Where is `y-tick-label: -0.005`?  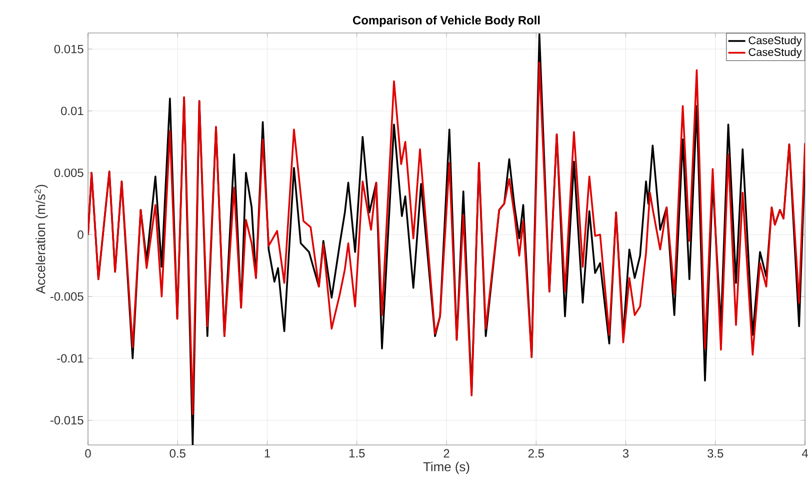
y-tick-label: -0.005 is located at coordinates (67, 296).